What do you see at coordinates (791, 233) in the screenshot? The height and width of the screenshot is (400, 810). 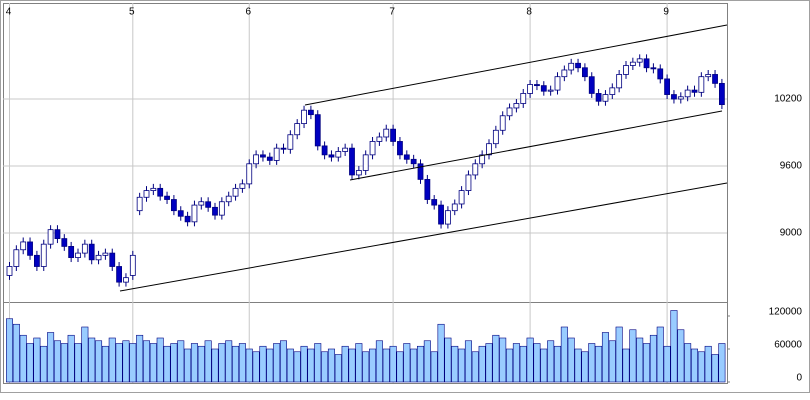 I see `y-tick-label: 9000` at bounding box center [791, 233].